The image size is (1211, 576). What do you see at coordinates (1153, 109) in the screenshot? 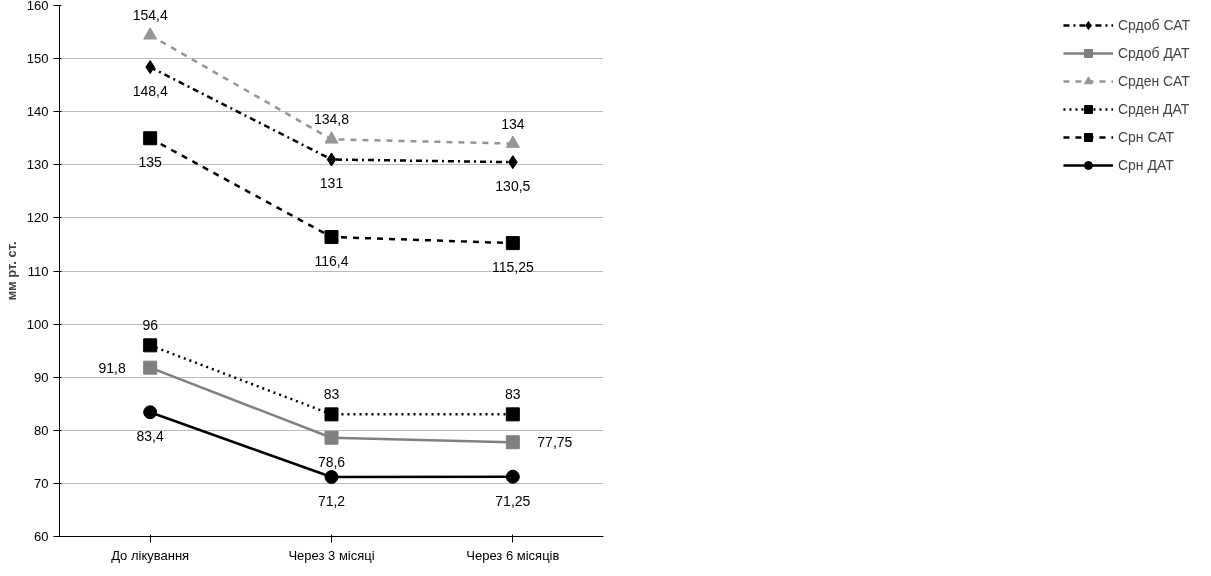
I see `legend-label: Срден ДАТ` at bounding box center [1153, 109].